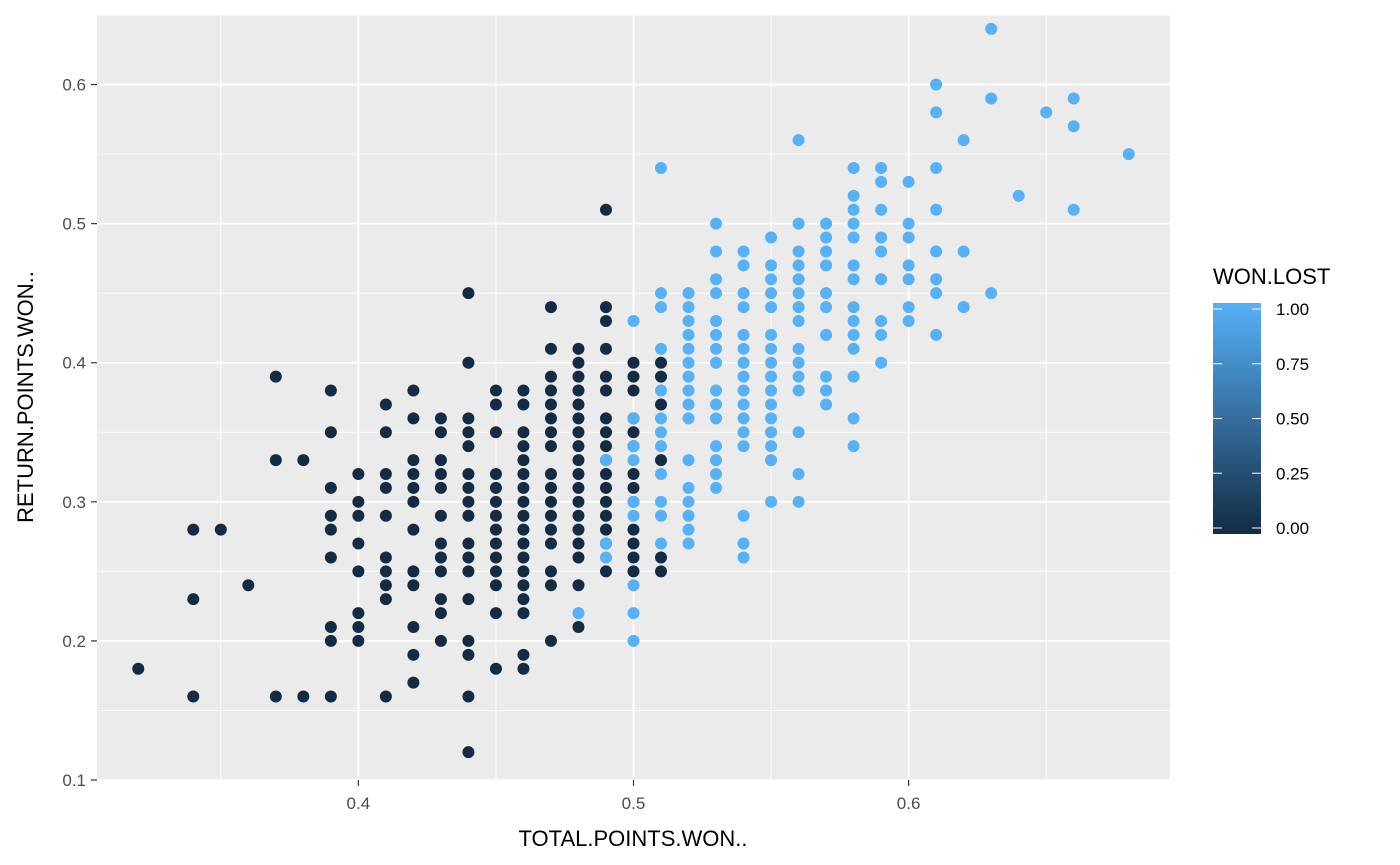 Image resolution: width=1400 pixels, height=865 pixels. Describe the element at coordinates (79, 433) in the screenshot. I see `y-axis-ticks: 0.1 0.2 0.3 0.4 0.5 0.6` at that location.